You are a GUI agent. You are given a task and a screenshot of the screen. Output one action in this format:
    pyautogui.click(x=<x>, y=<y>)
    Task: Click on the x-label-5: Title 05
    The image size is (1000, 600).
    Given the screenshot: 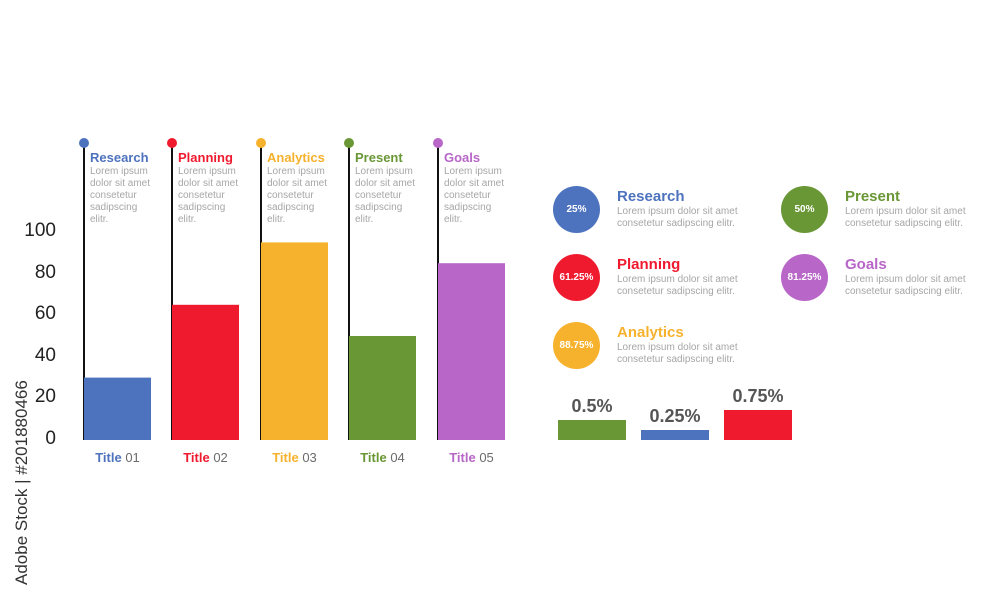 What is the action you would take?
    pyautogui.click(x=472, y=457)
    